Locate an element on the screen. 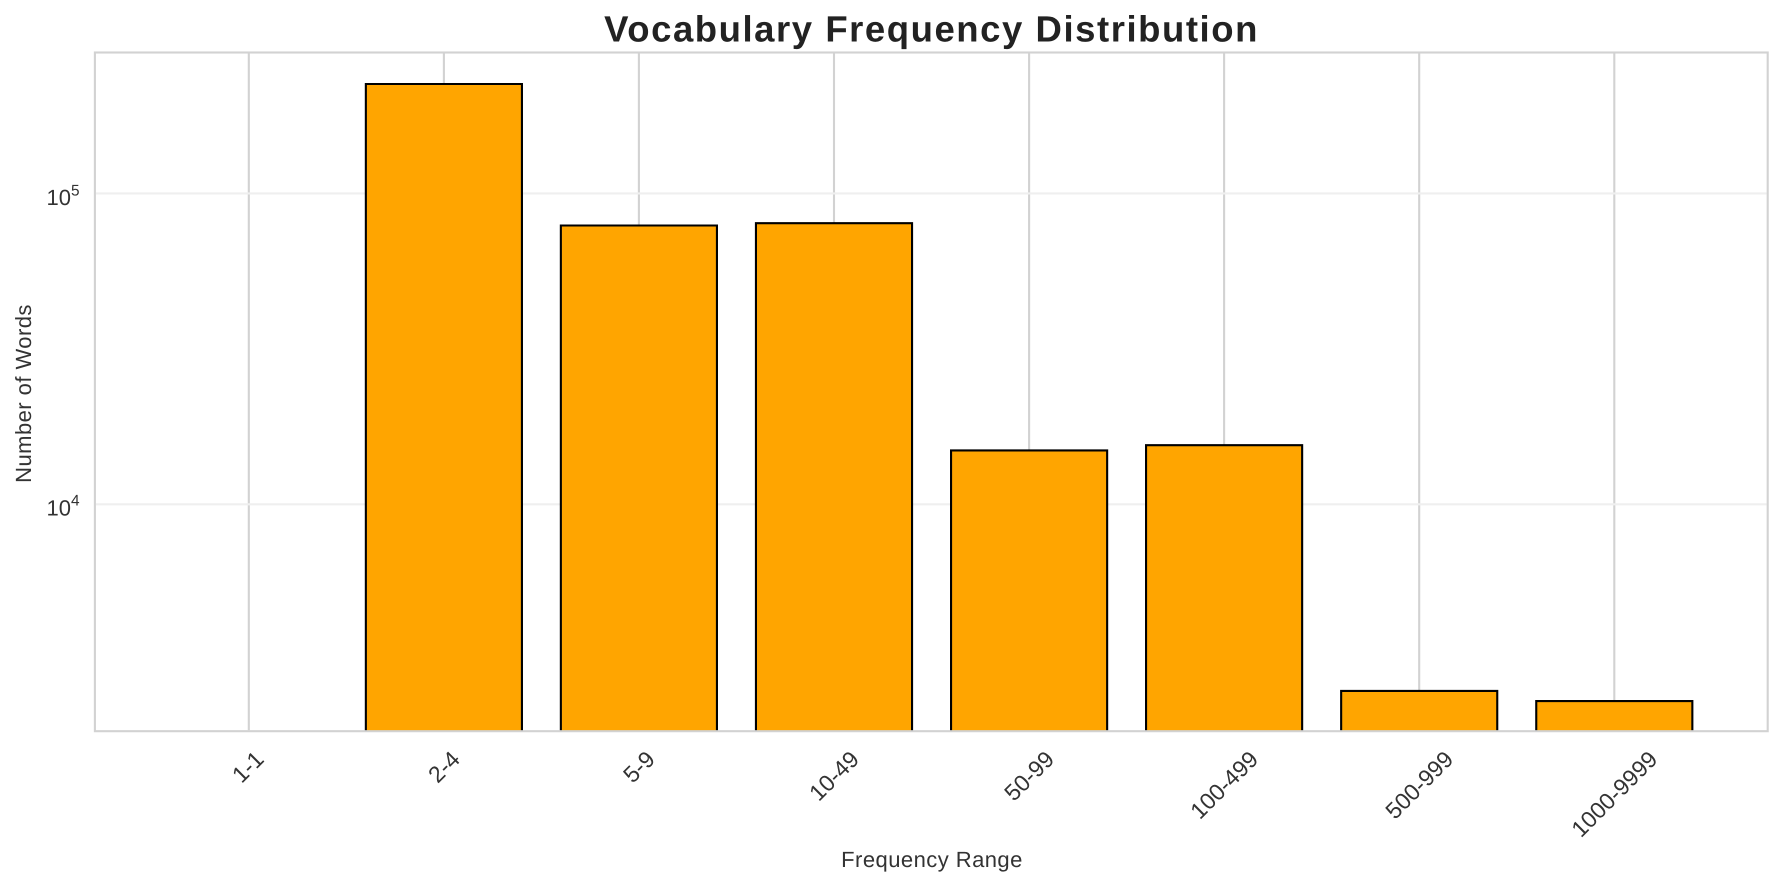 The height and width of the screenshot is (885, 1783). svg-text: 105 is located at coordinates (62, 196).